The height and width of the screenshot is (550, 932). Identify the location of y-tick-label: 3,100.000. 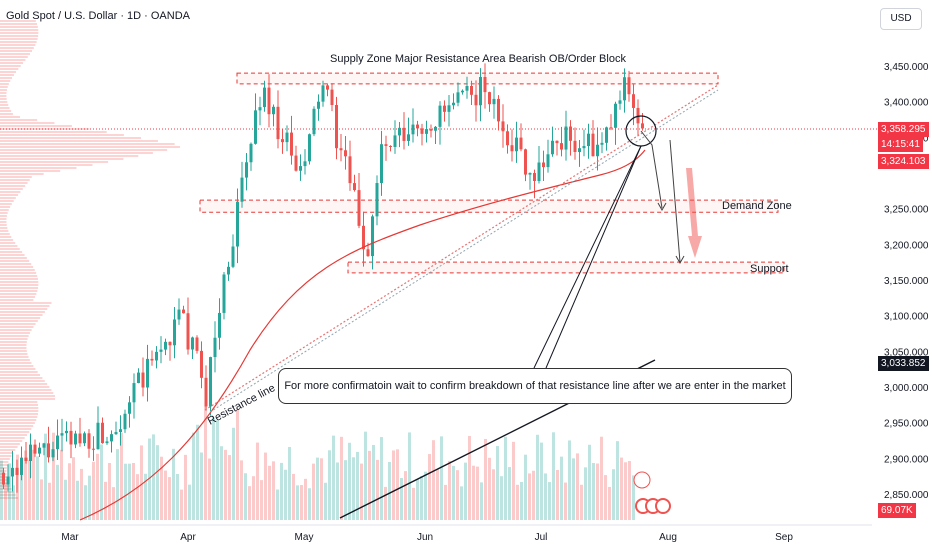
(906, 317).